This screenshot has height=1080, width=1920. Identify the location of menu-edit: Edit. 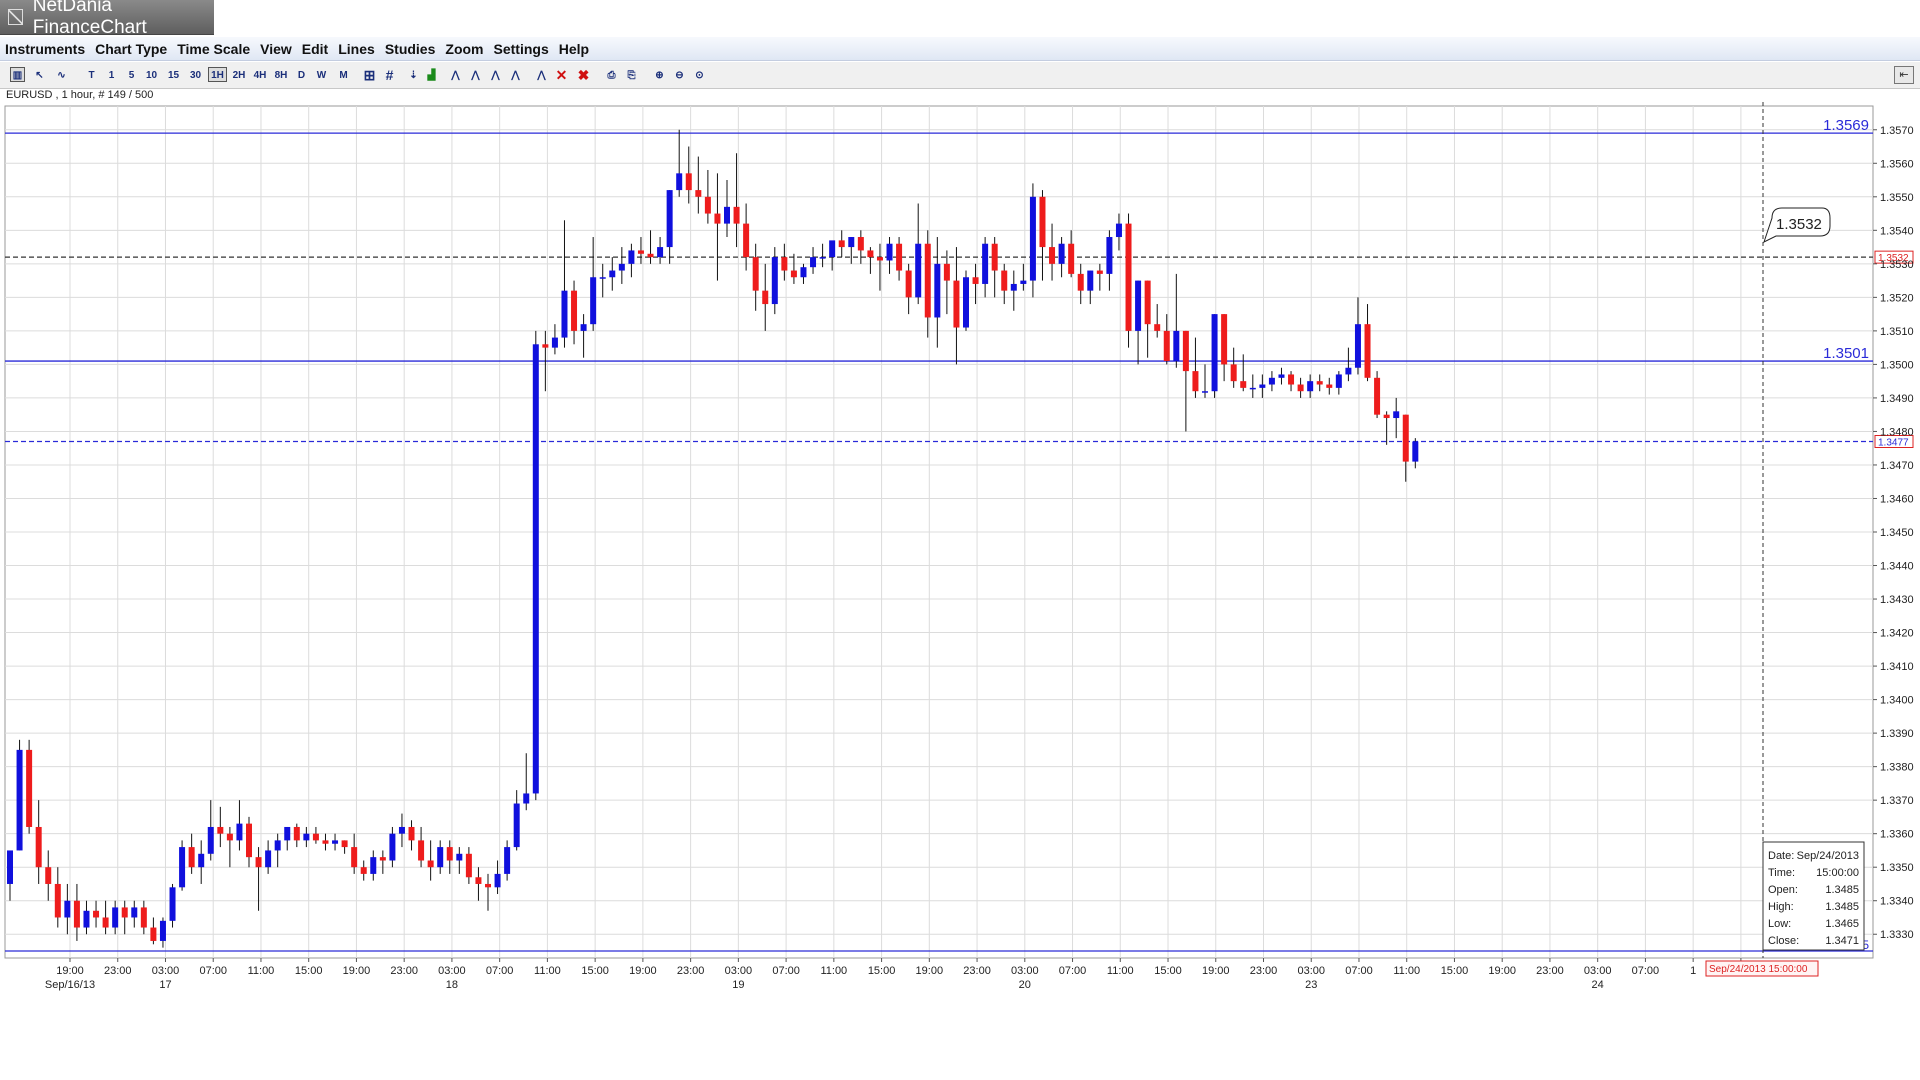
(315, 48).